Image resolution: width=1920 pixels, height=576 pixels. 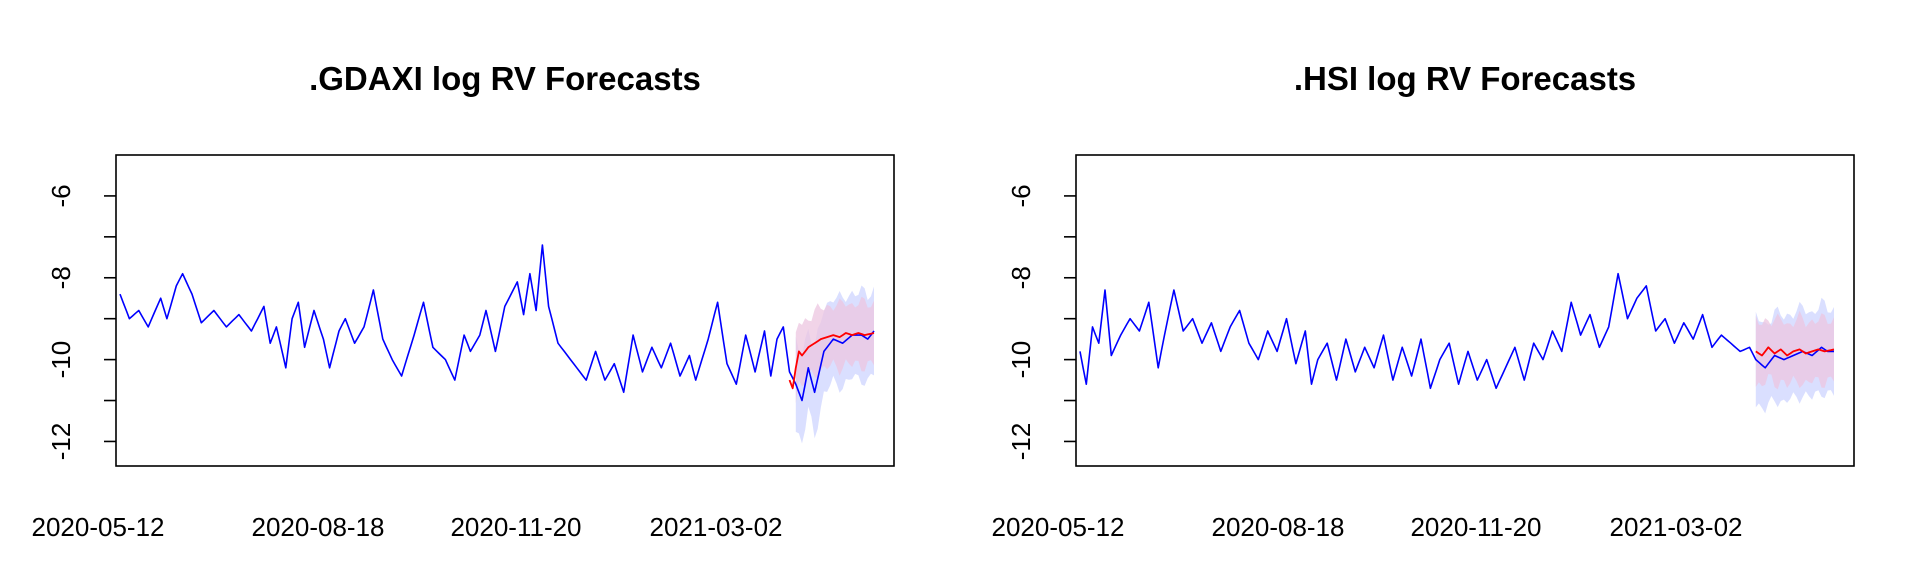 What do you see at coordinates (515, 527) in the screenshot?
I see `gdaxi-x-tick-label: 2020-11-20` at bounding box center [515, 527].